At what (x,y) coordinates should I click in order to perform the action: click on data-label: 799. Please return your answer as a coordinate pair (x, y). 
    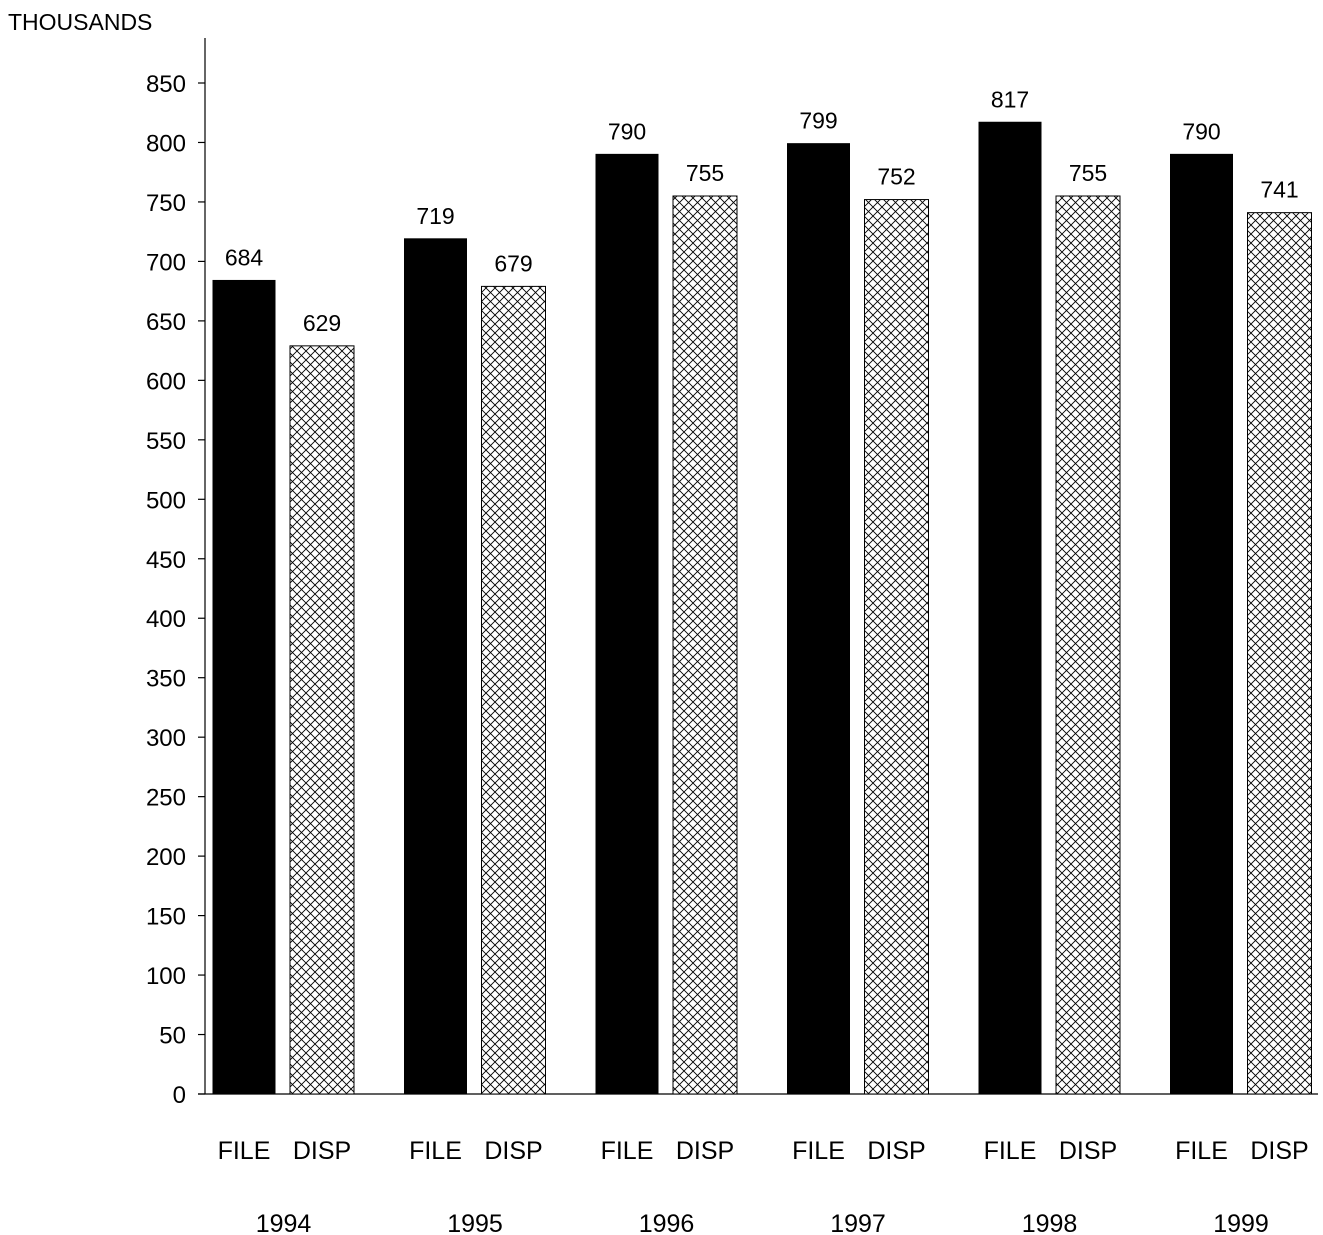
    Looking at the image, I should click on (818, 121).